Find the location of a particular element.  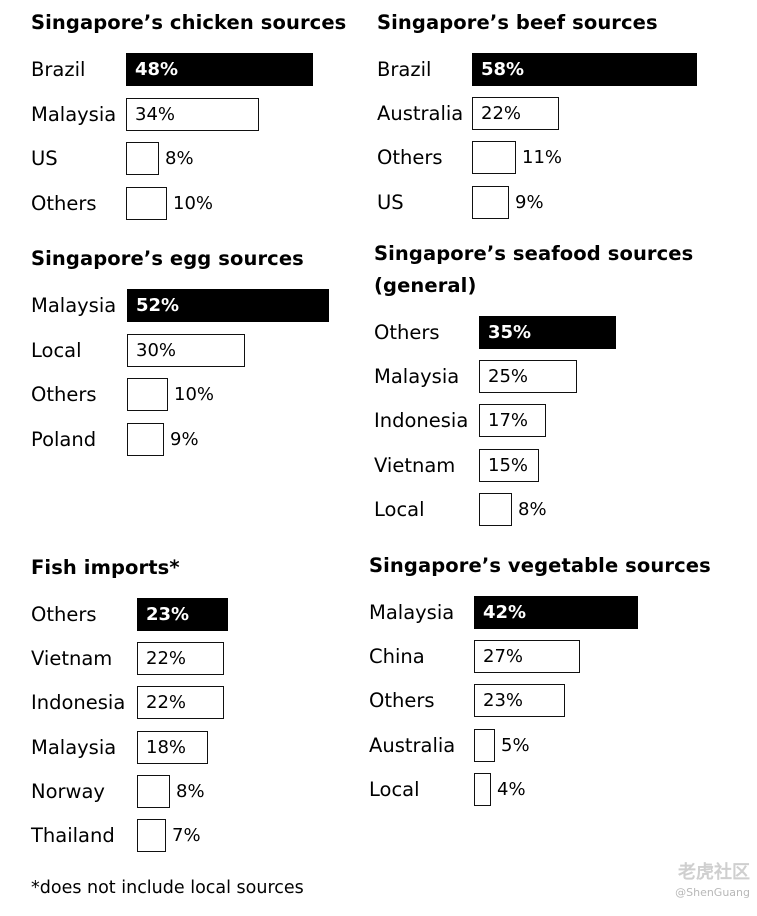

bar-row-vietnam: Vietnam 22% is located at coordinates (231, 659).